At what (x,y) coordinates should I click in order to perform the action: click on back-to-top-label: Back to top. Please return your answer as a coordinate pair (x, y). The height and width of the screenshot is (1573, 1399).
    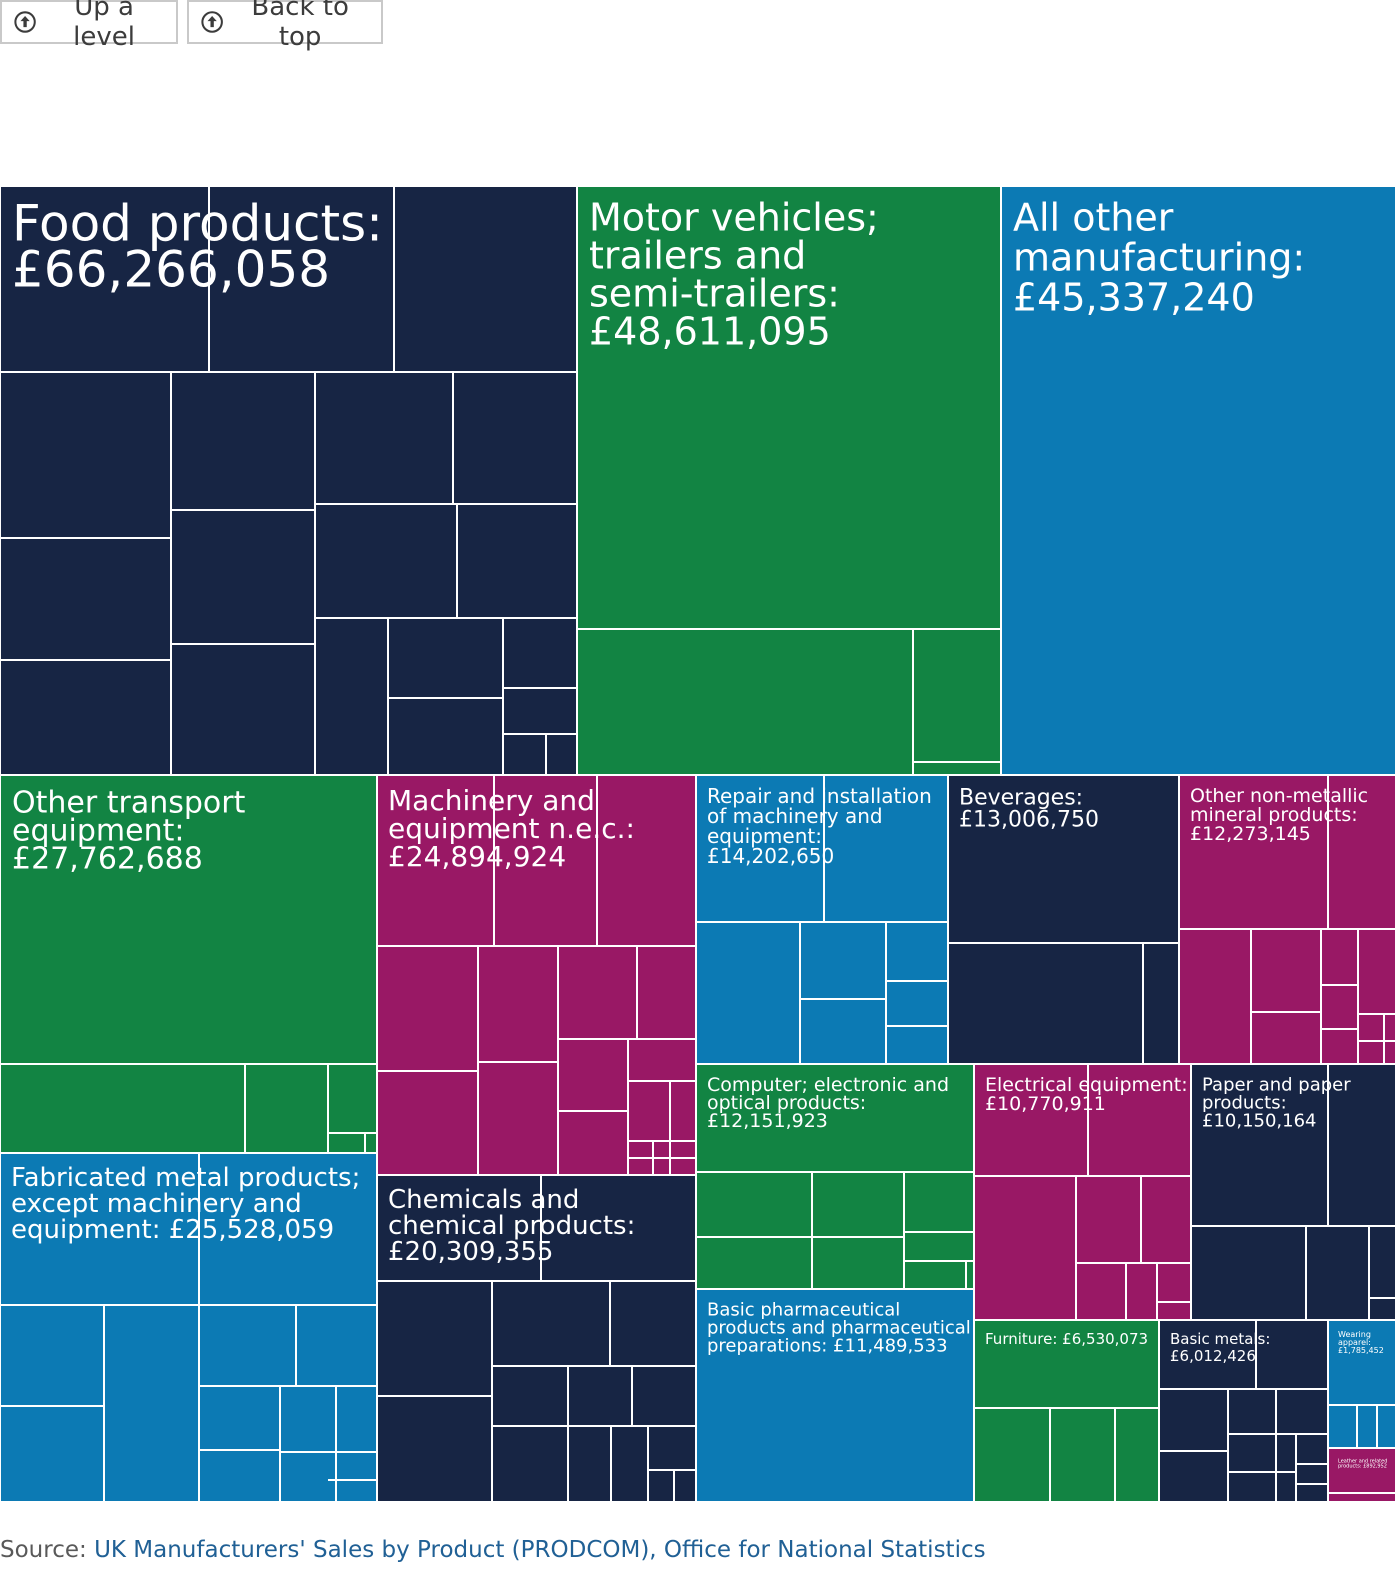
    Looking at the image, I should click on (300, 26).